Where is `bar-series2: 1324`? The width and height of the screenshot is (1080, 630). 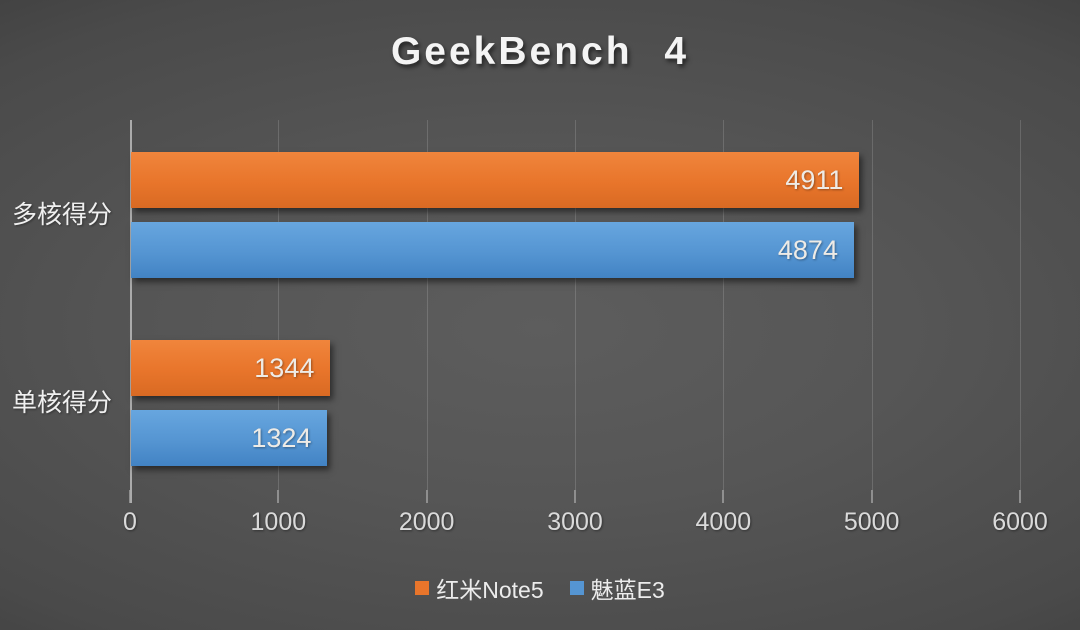 bar-series2: 1324 is located at coordinates (229, 438).